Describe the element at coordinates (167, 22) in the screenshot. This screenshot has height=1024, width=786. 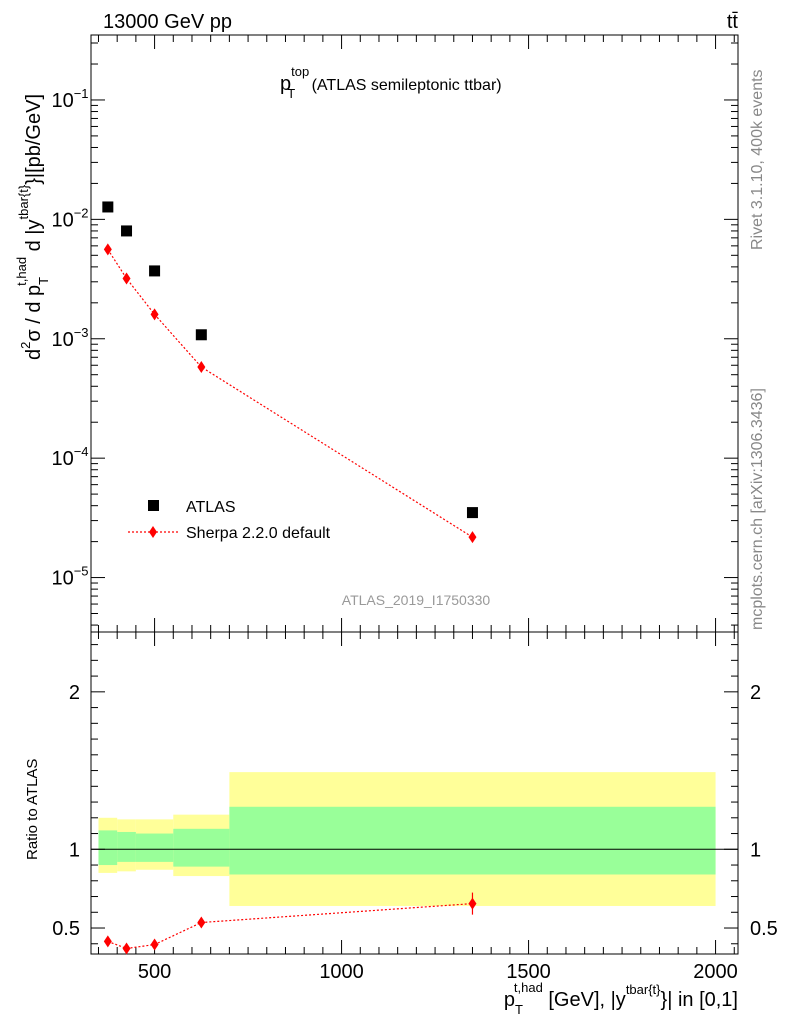
I see `collision-label: 13000 GeV pp` at that location.